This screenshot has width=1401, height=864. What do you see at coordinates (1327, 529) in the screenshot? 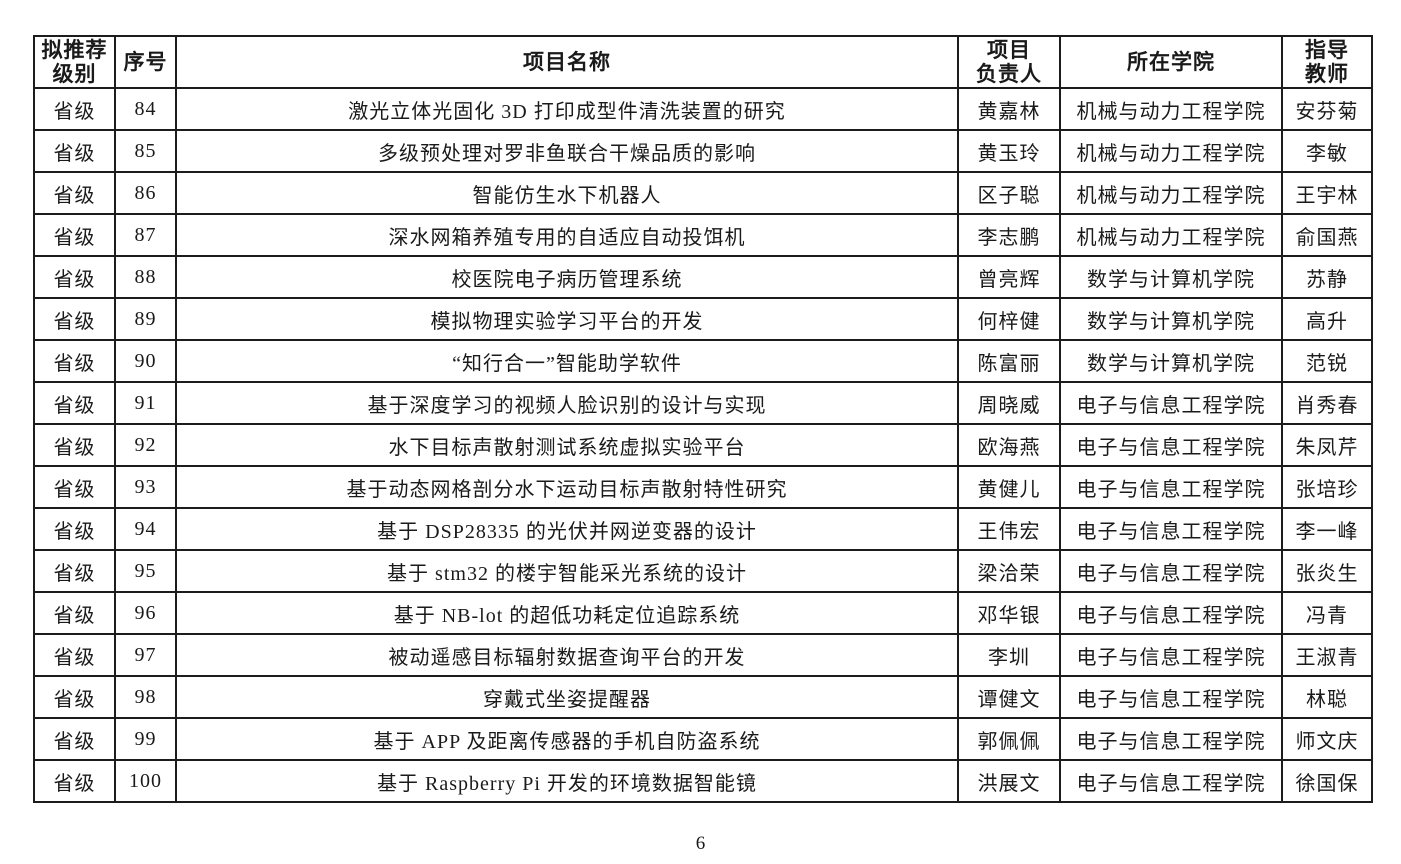
I see `advisor-cell: 李一峰` at bounding box center [1327, 529].